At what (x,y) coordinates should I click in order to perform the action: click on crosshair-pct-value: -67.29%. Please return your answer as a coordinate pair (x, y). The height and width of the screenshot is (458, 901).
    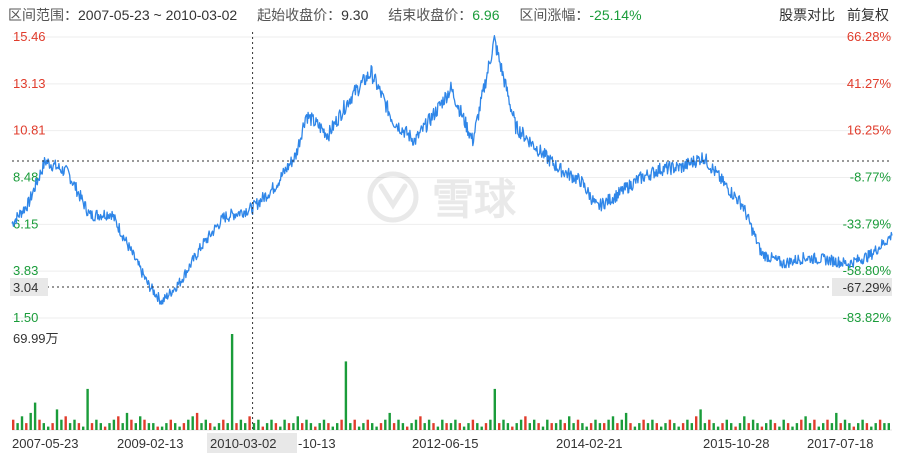
    Looking at the image, I should click on (867, 287).